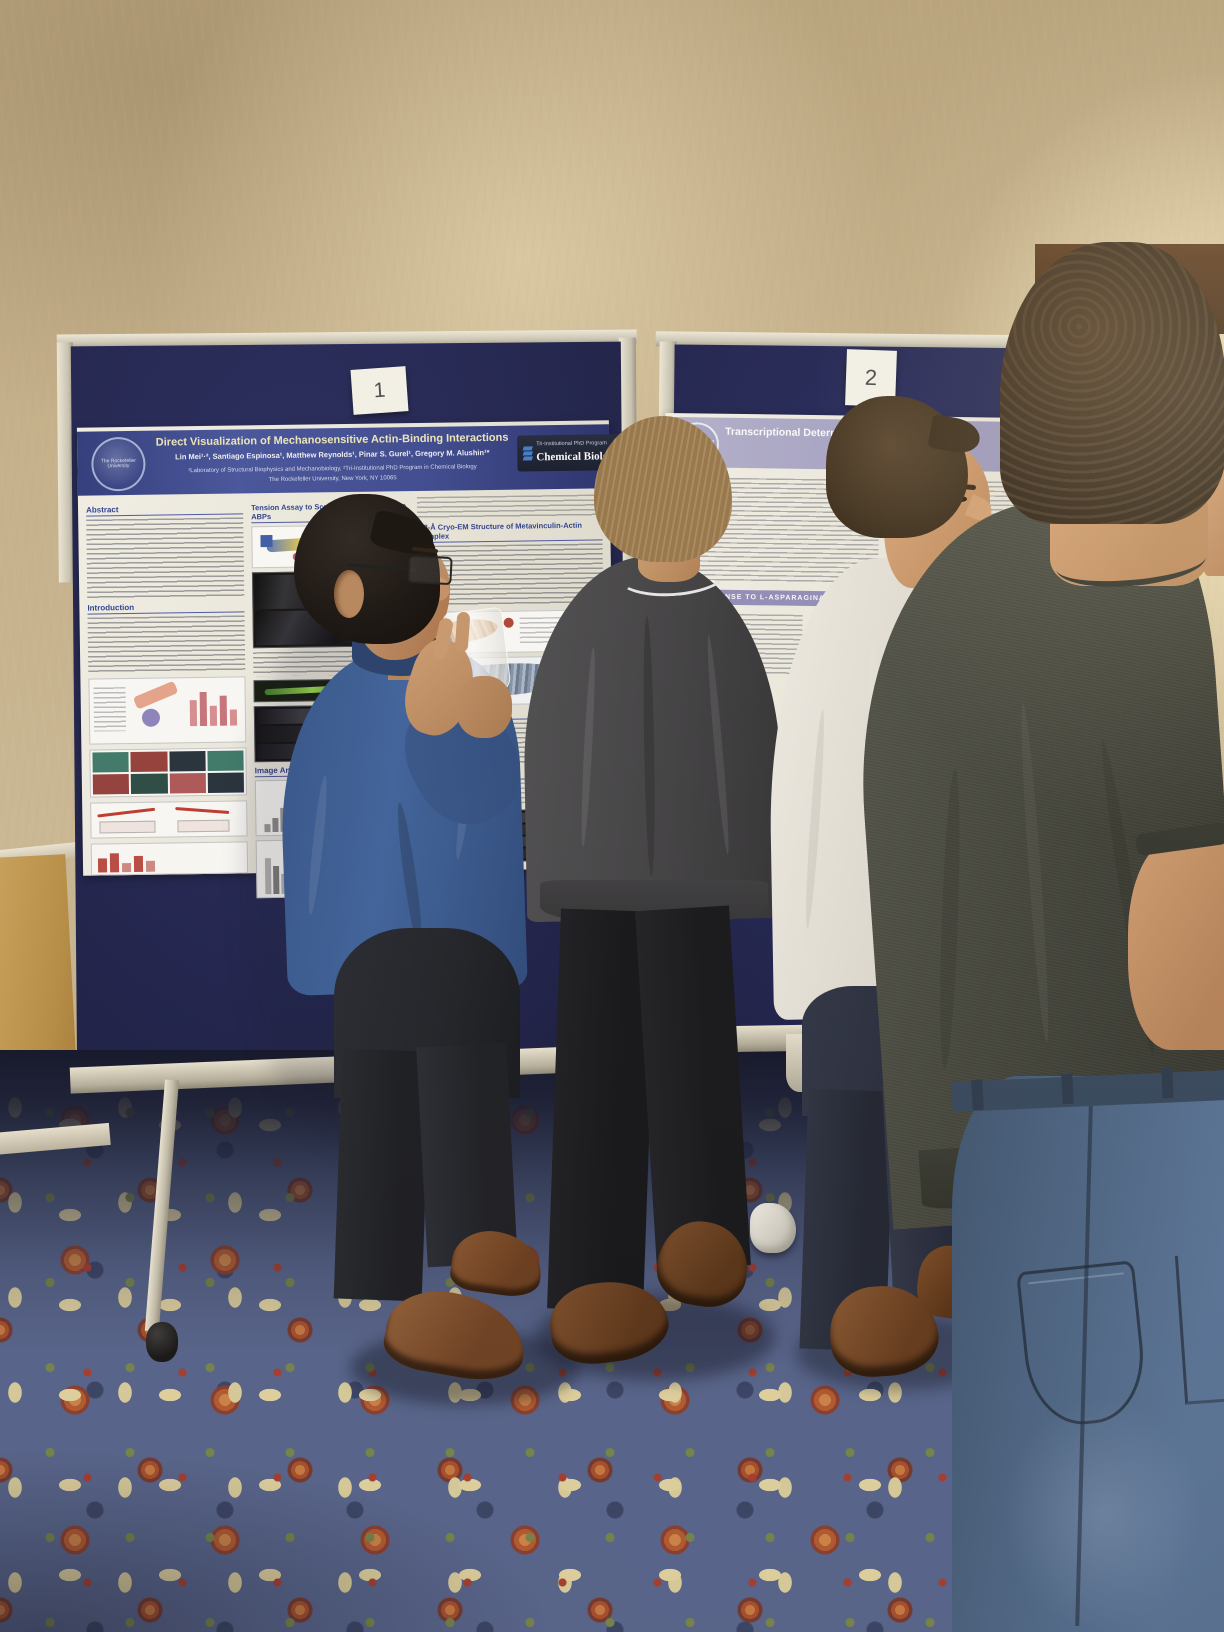 This screenshot has height=1632, width=1224. I want to click on bead-cartoon, so click(151, 717).